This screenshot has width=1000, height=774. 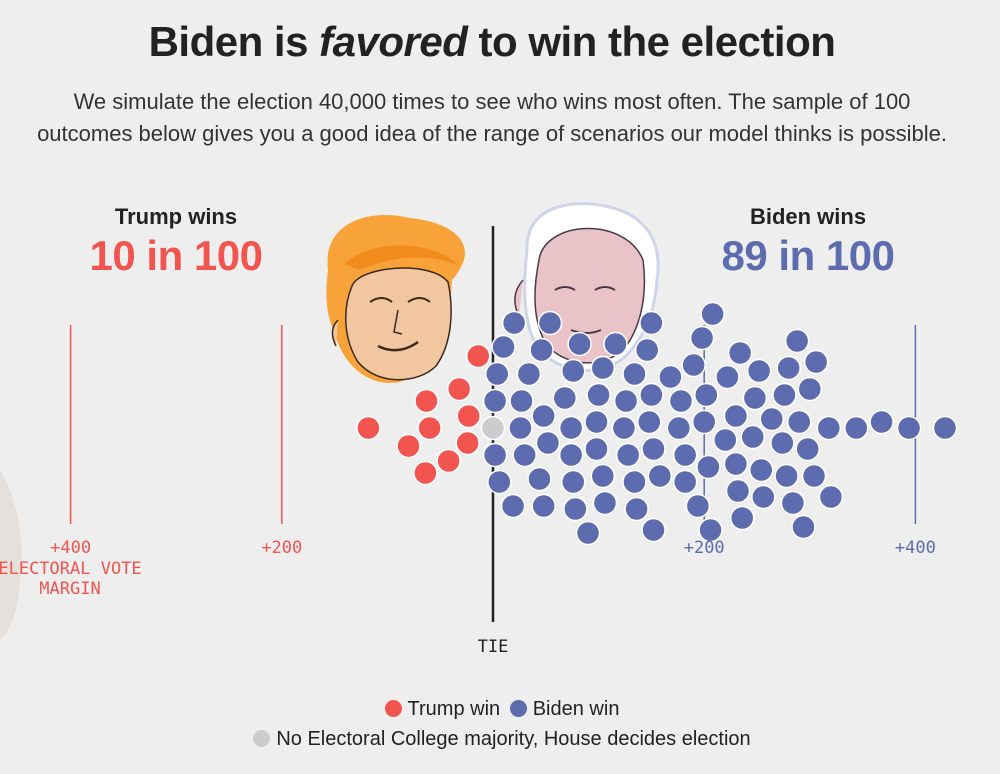 I want to click on trump-legend-label: Trump win, so click(x=454, y=709).